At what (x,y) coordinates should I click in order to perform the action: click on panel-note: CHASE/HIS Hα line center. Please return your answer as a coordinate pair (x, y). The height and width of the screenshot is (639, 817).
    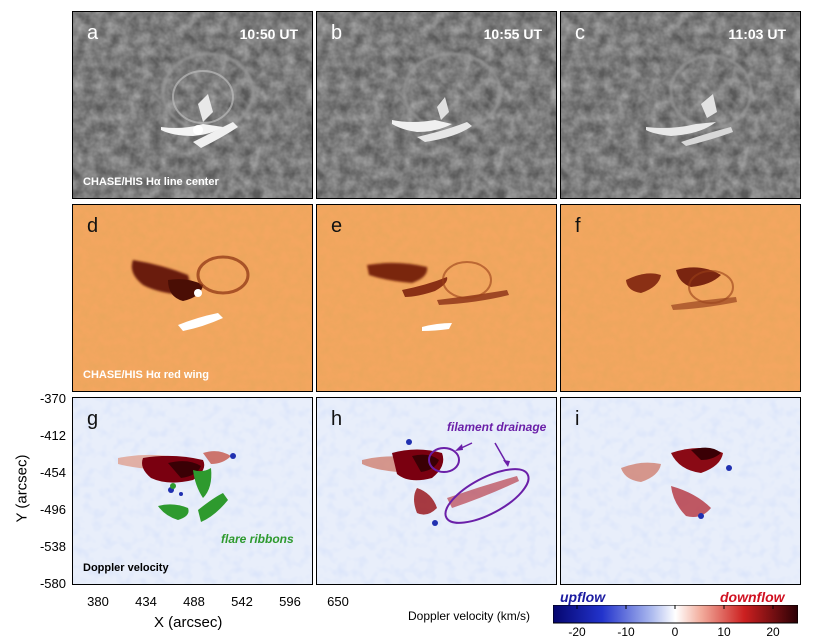
    Looking at the image, I should click on (151, 182).